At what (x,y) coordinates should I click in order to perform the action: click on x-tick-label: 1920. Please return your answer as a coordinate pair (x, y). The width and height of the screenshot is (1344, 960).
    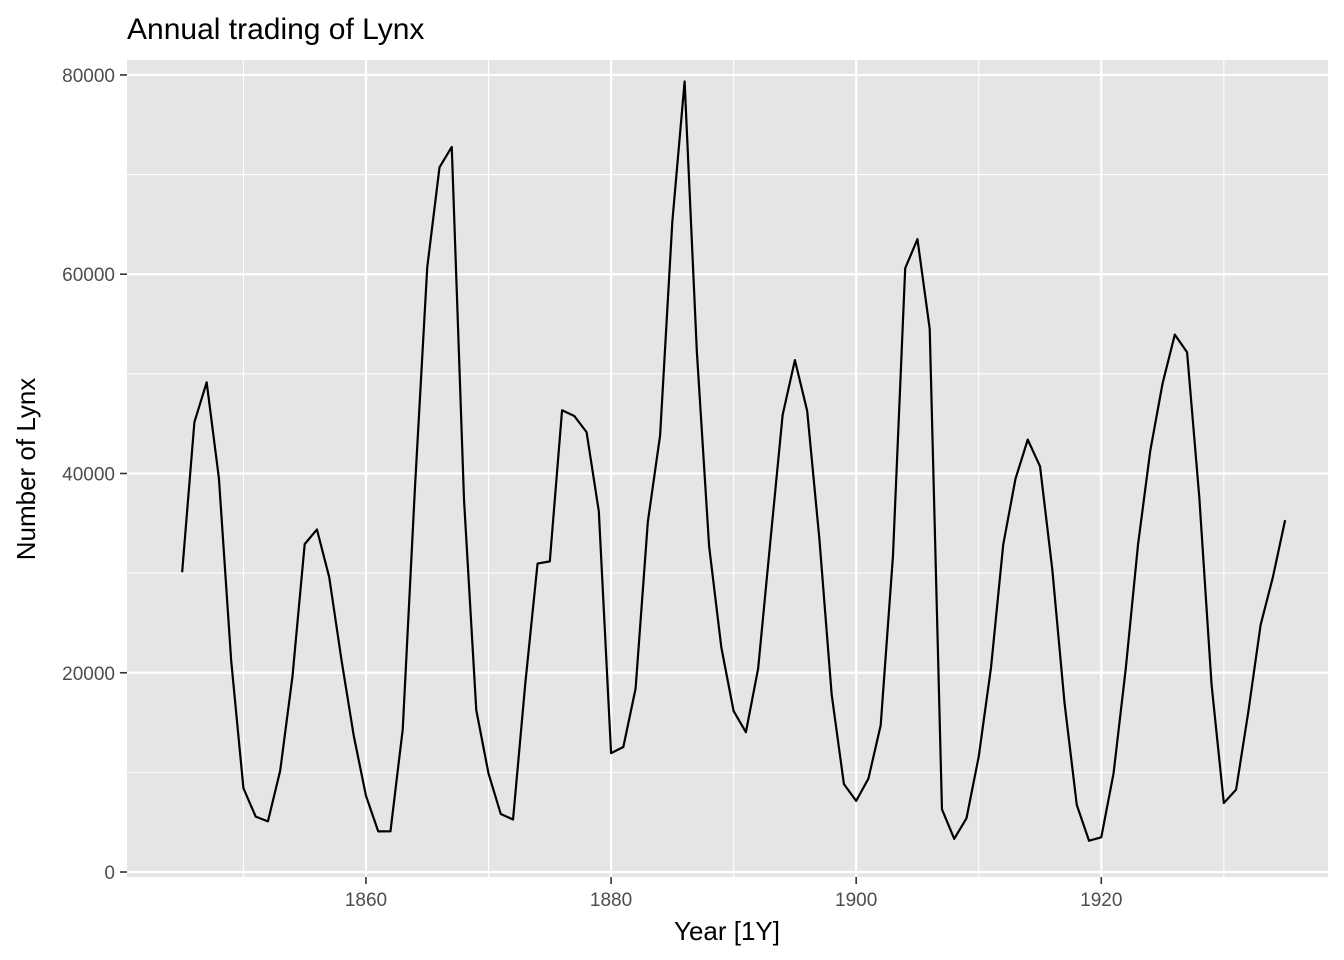
    Looking at the image, I should click on (1101, 900).